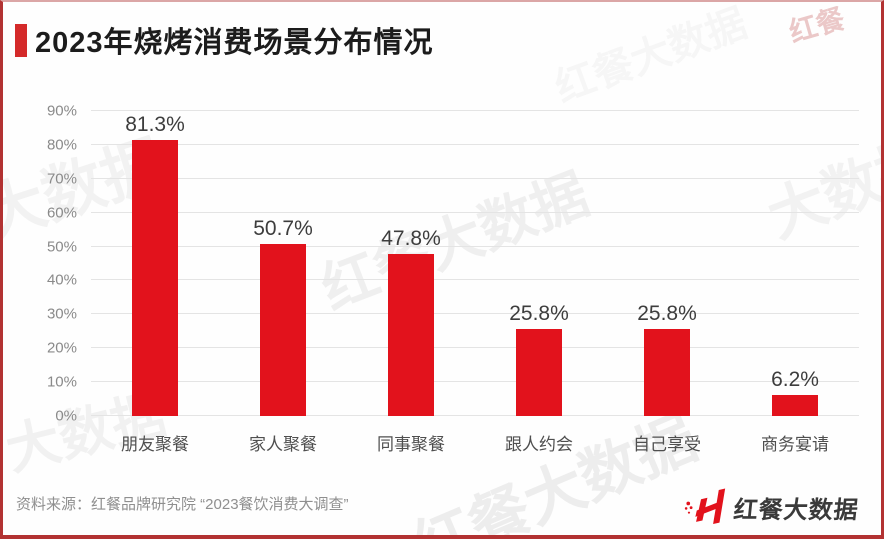  I want to click on bar-column: 25.8% 跟人约会, so click(539, 282).